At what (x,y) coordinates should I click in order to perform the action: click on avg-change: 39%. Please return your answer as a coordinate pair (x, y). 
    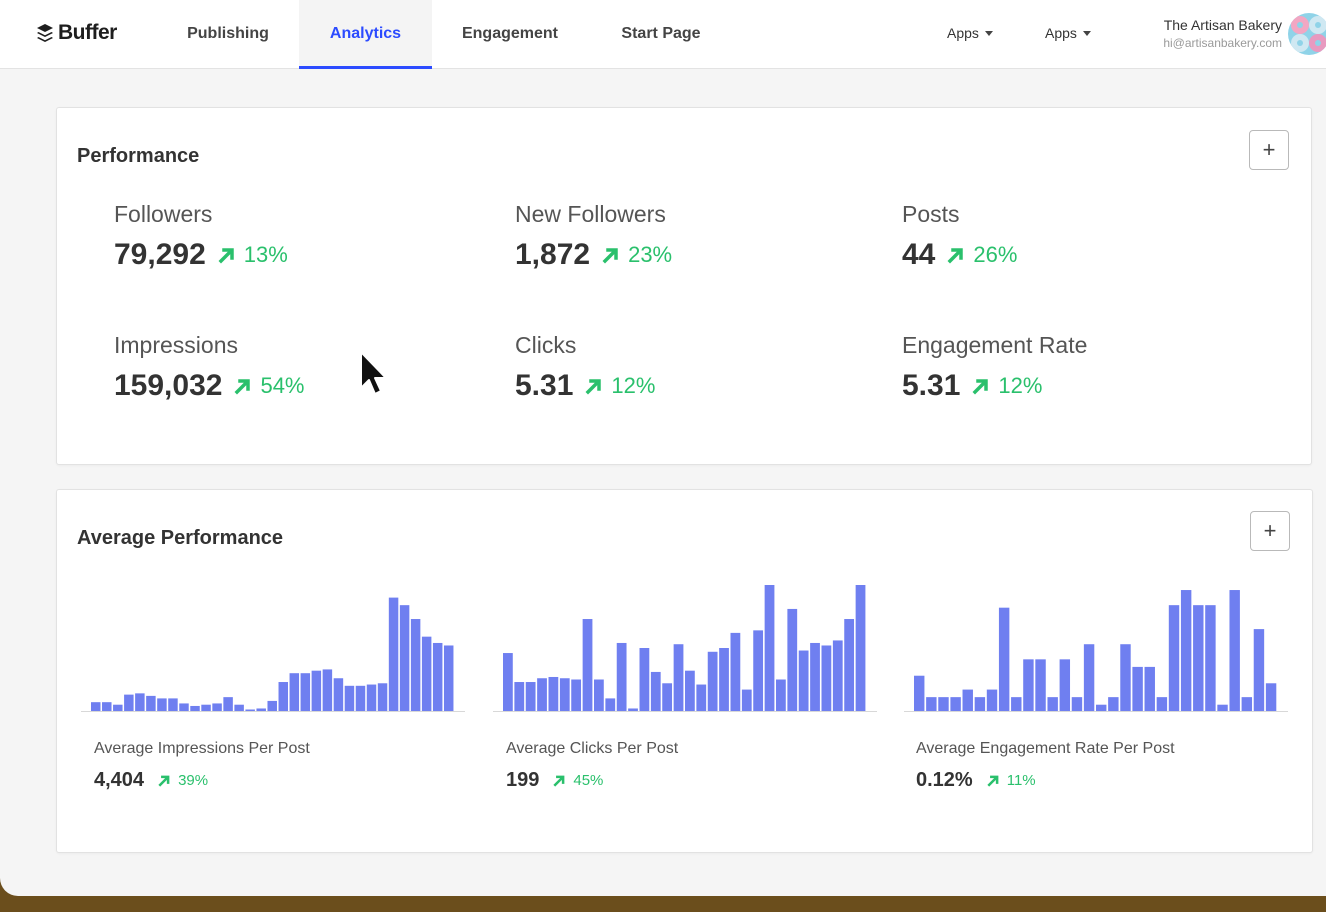
    Looking at the image, I should click on (193, 780).